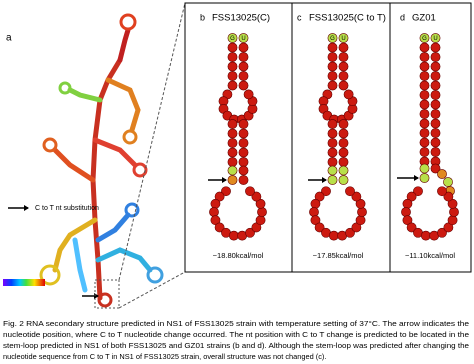 This screenshot has width=474, height=364. What do you see at coordinates (347, 18) in the screenshot?
I see `panel-title: FSS13025(C to T)` at bounding box center [347, 18].